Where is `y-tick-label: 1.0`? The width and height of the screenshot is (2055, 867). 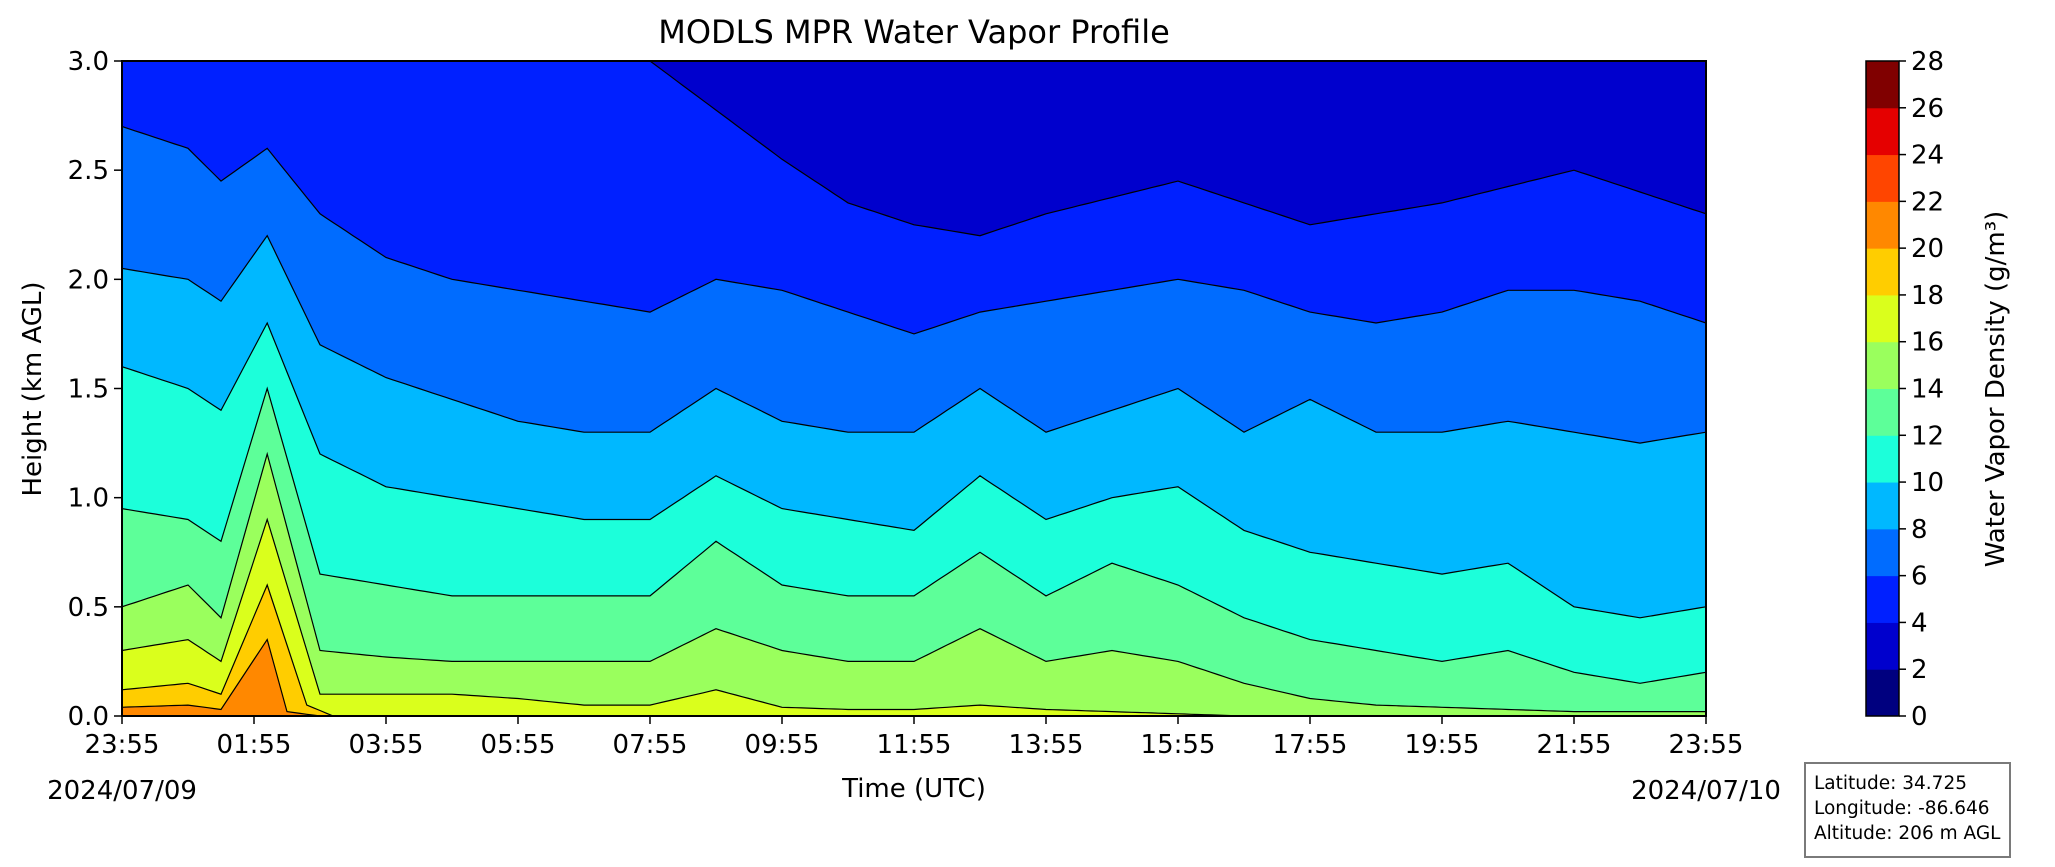
y-tick-label: 1.0 is located at coordinates (88, 499).